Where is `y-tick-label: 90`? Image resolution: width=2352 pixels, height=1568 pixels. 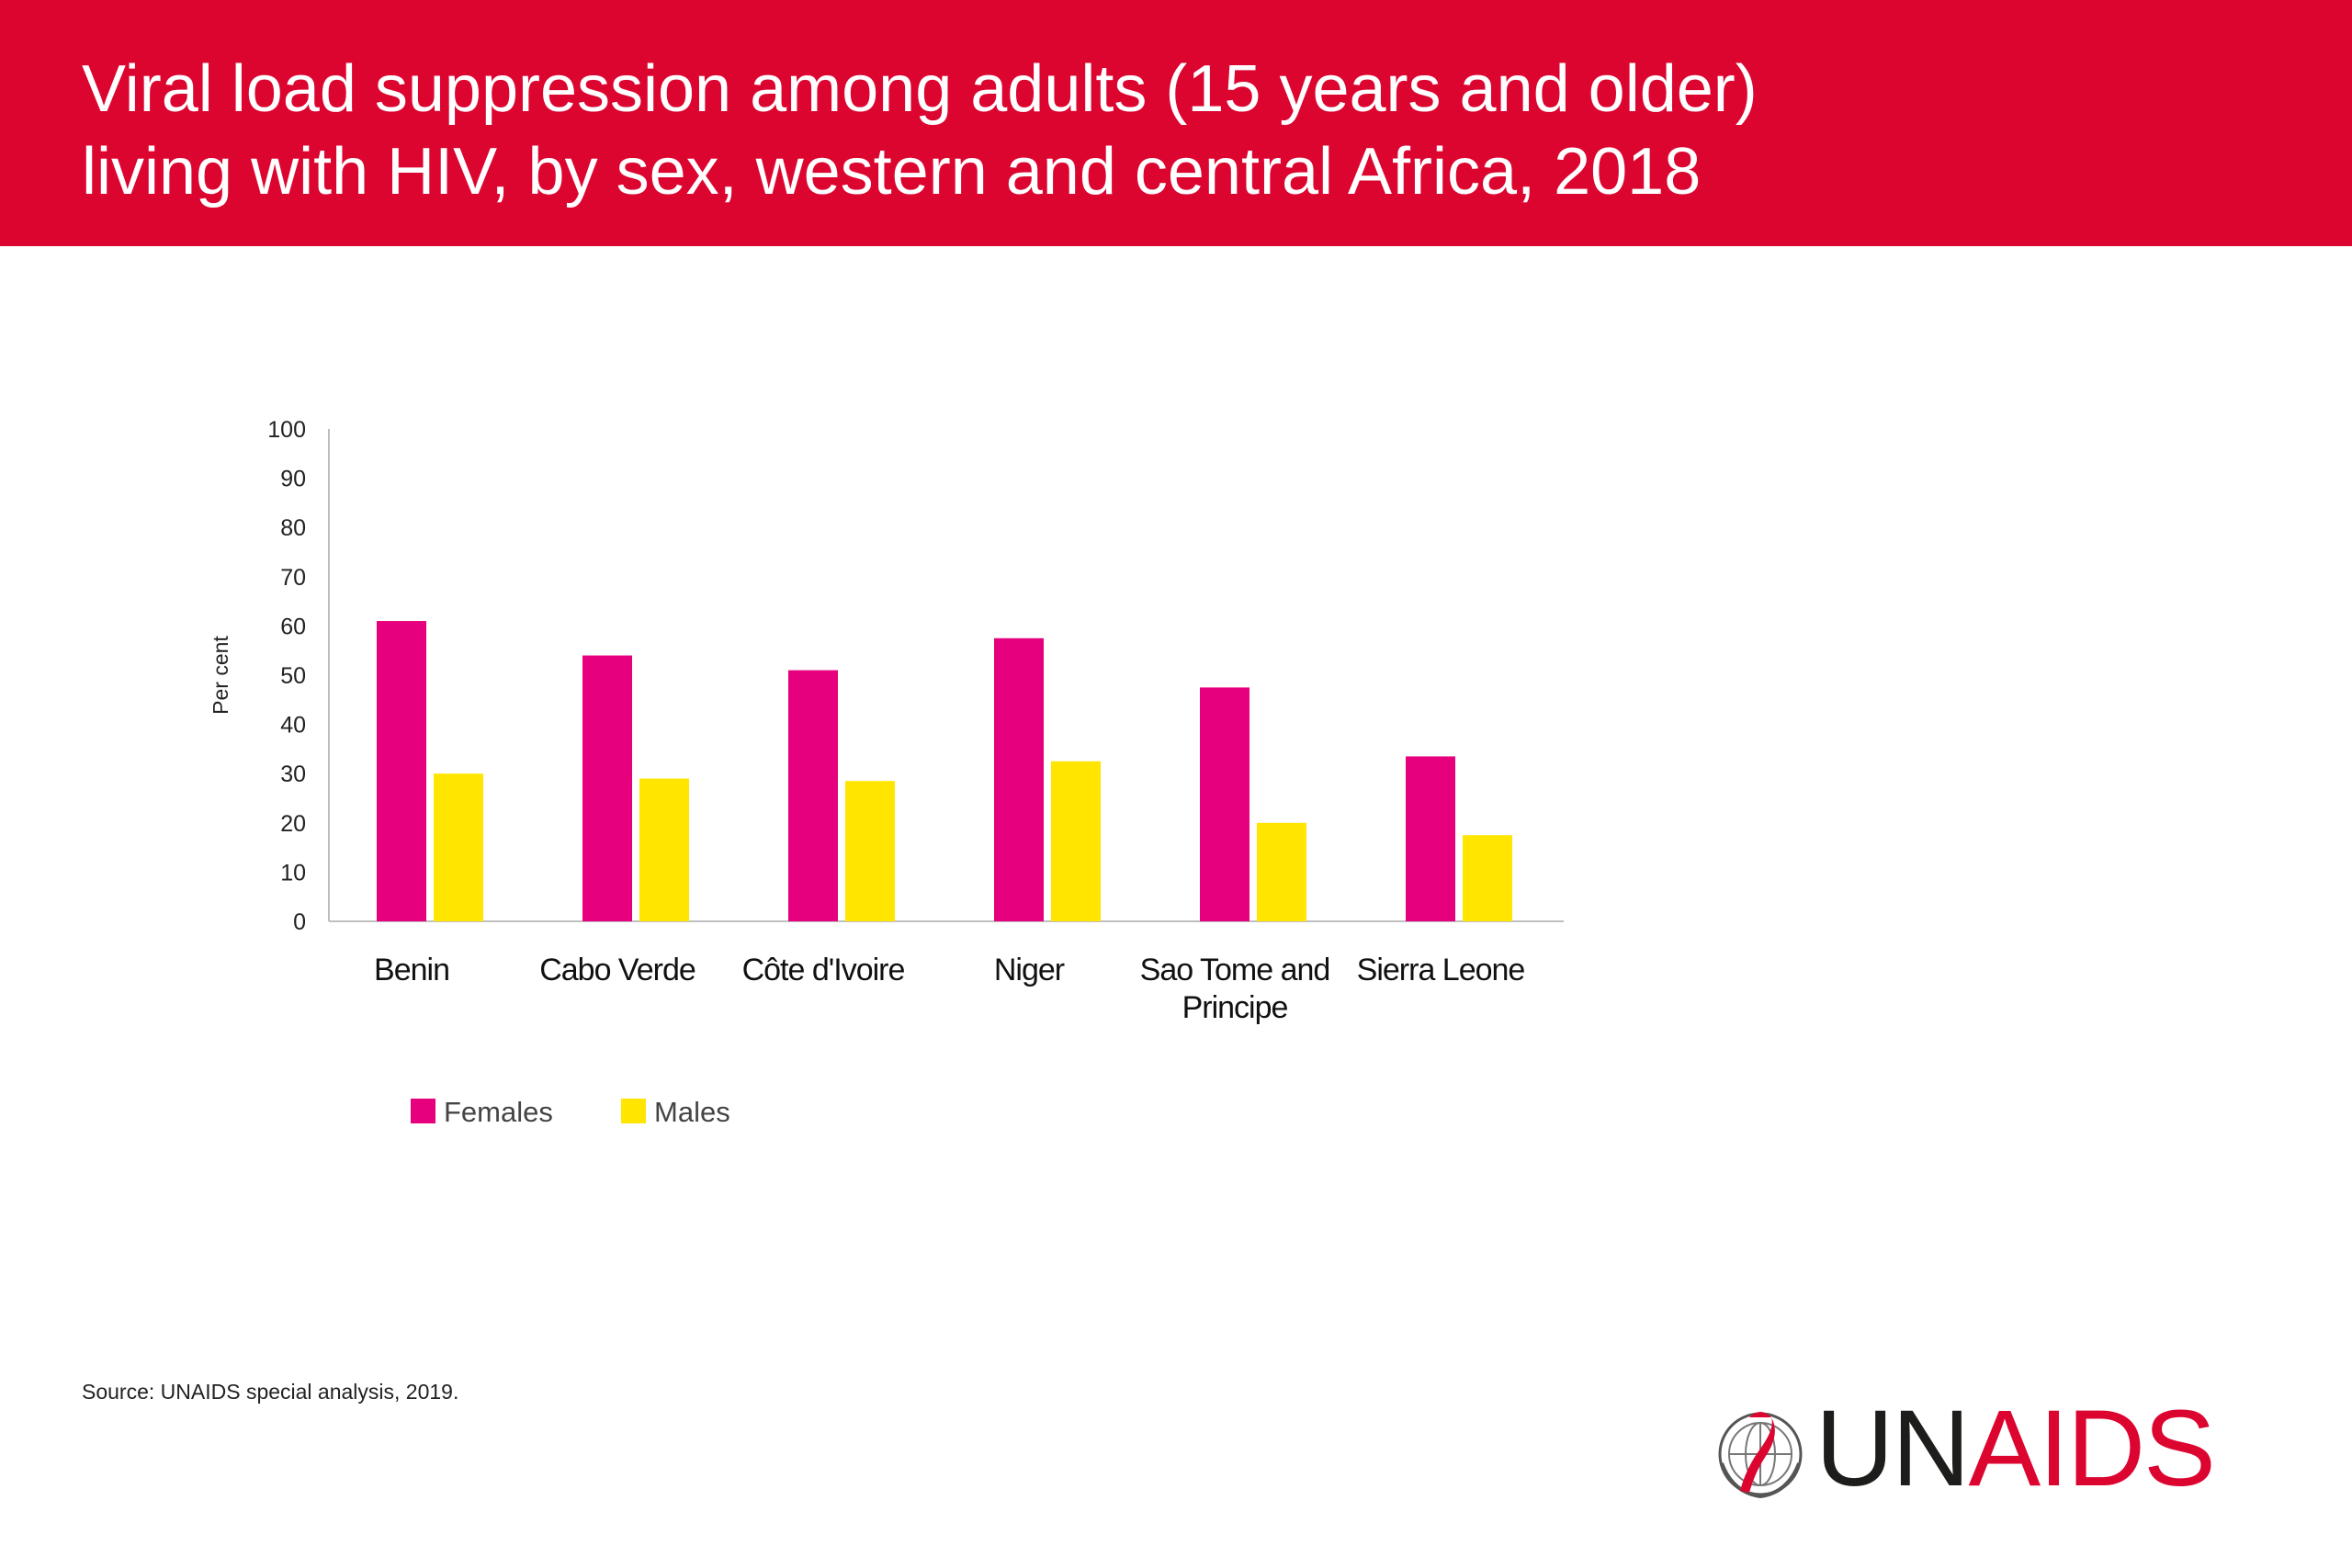 y-tick-label: 90 is located at coordinates (293, 480).